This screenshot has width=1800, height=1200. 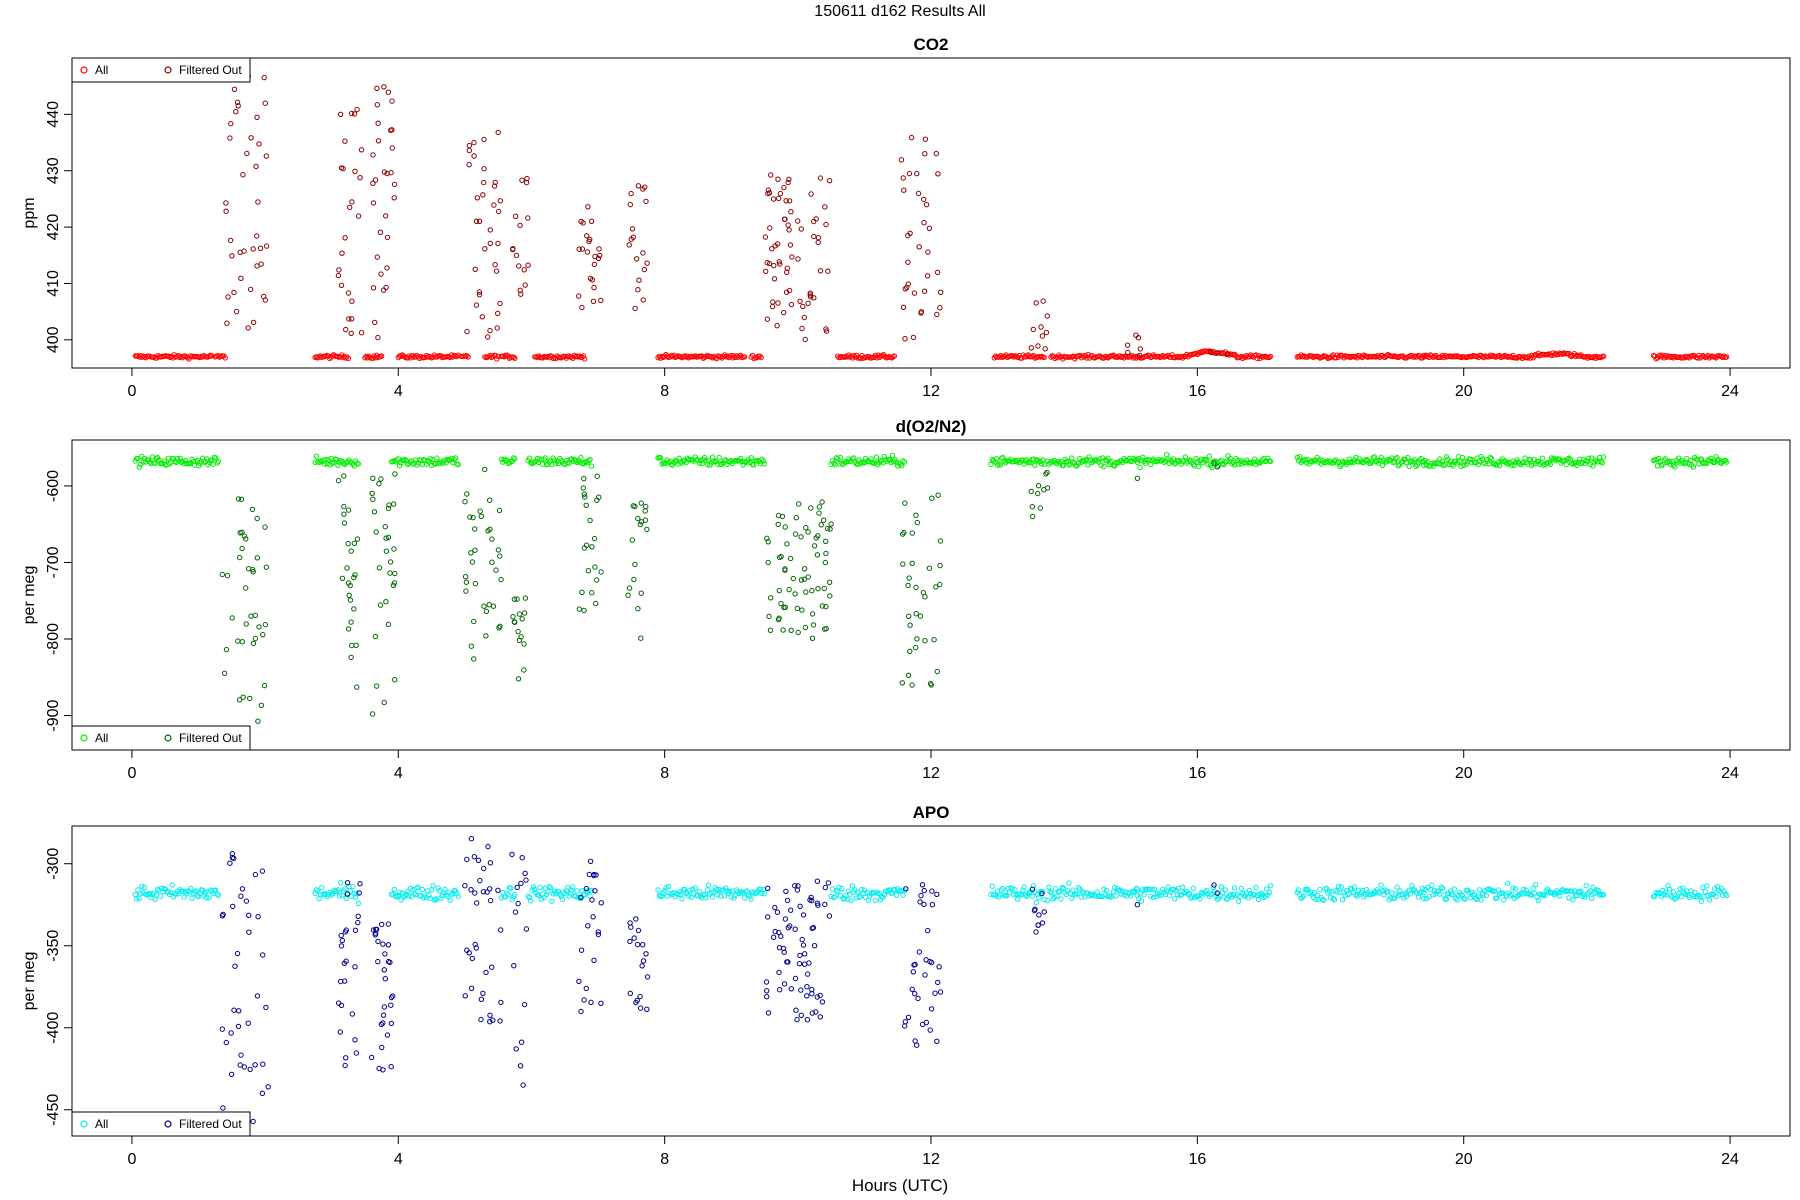 What do you see at coordinates (931, 1159) in the screenshot?
I see `x-tick-label: 12` at bounding box center [931, 1159].